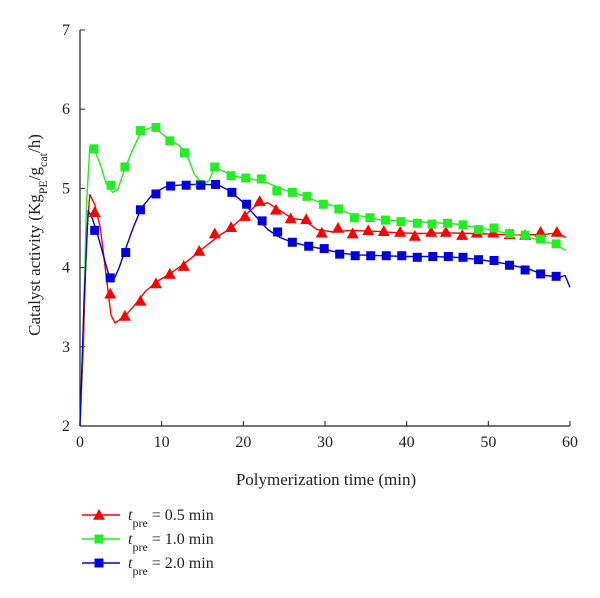  I want to click on x-tick-label: 10, so click(162, 442).